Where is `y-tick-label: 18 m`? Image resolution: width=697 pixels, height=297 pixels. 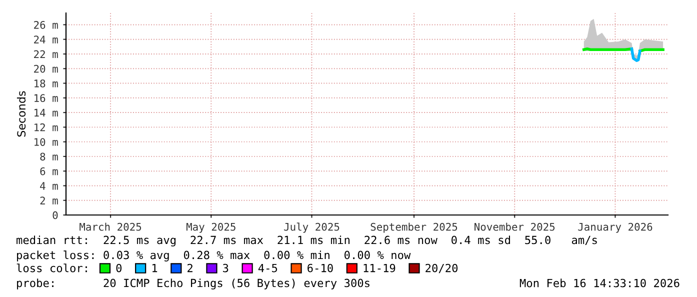
y-tick-label: 18 m is located at coordinates (46, 84).